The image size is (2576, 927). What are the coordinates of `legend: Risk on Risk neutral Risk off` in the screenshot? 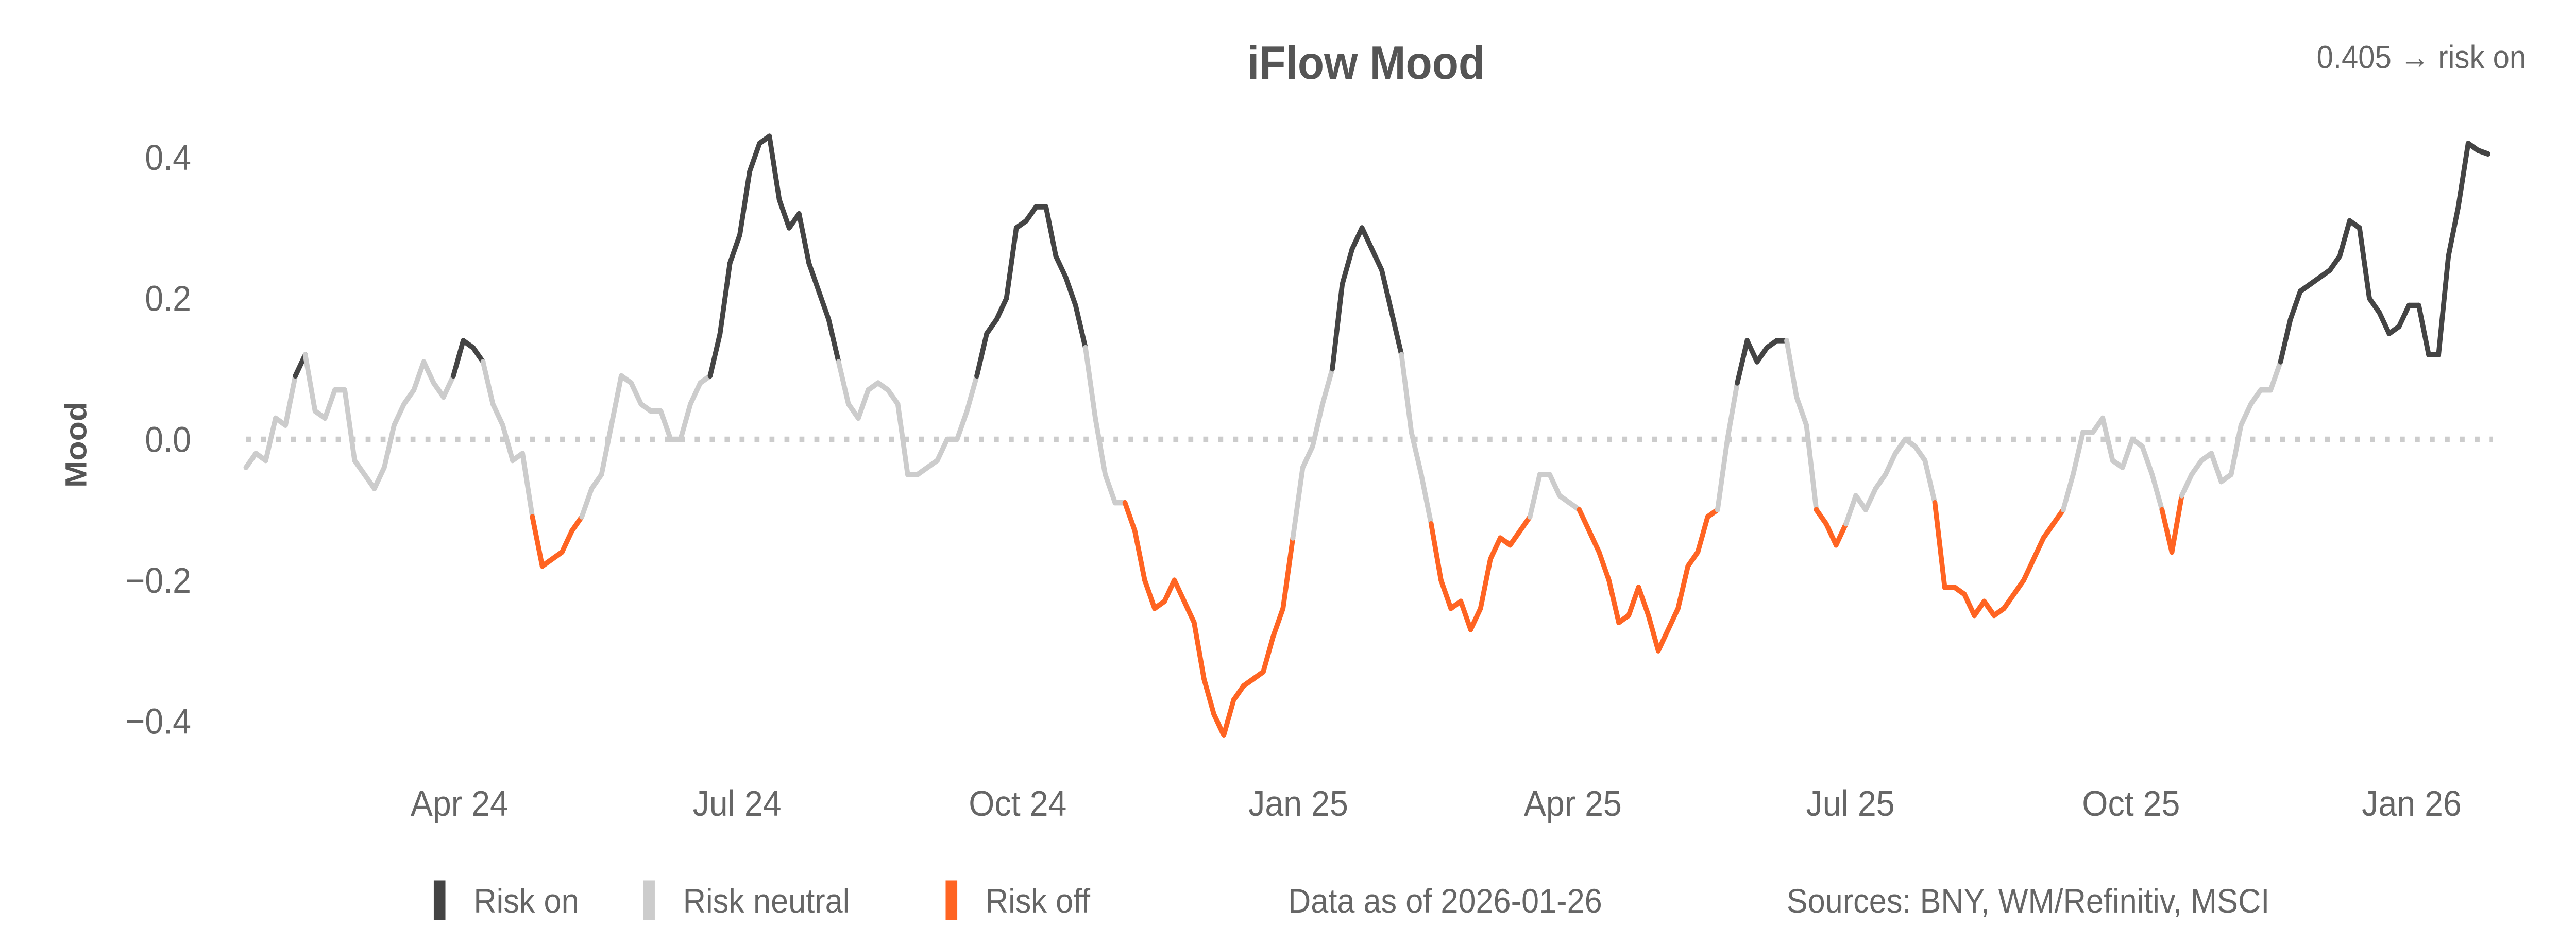 It's located at (761, 900).